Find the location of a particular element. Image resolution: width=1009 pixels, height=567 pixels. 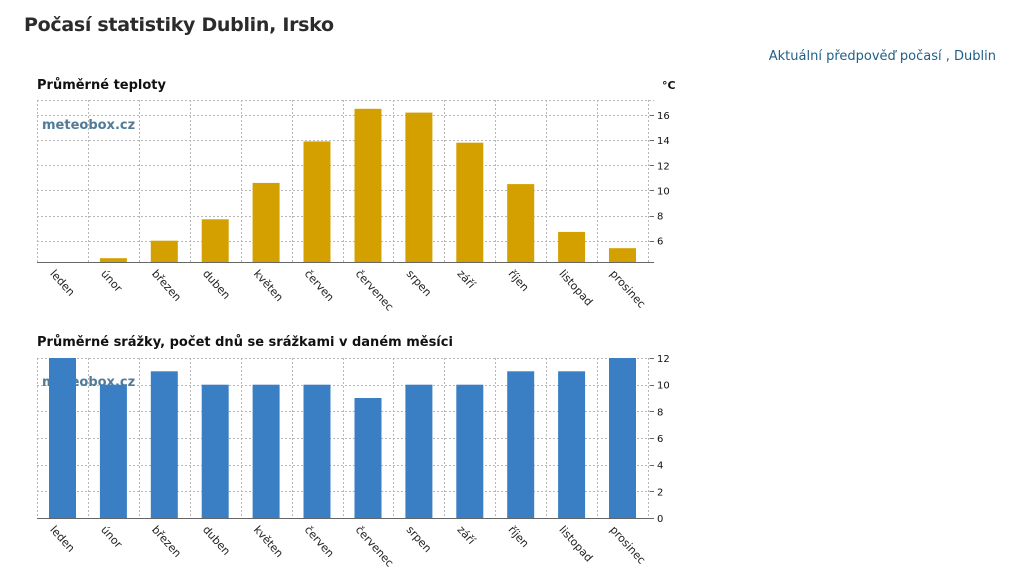

temperature-y-tick-label: 14 is located at coordinates (663, 141).